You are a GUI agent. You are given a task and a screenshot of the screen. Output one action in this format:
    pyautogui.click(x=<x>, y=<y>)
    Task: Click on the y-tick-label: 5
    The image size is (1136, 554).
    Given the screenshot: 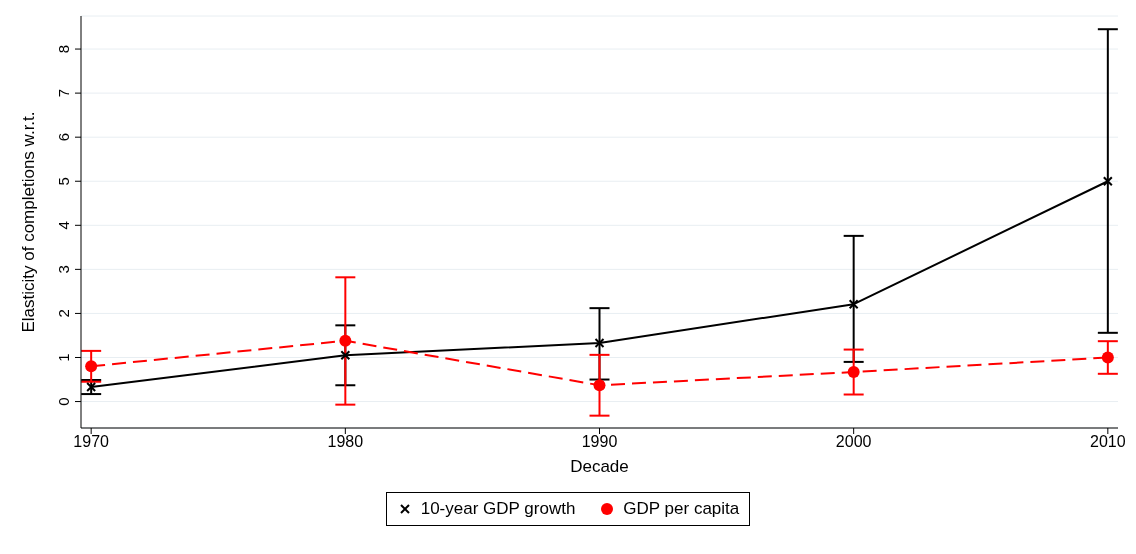 What is the action you would take?
    pyautogui.click(x=63, y=181)
    